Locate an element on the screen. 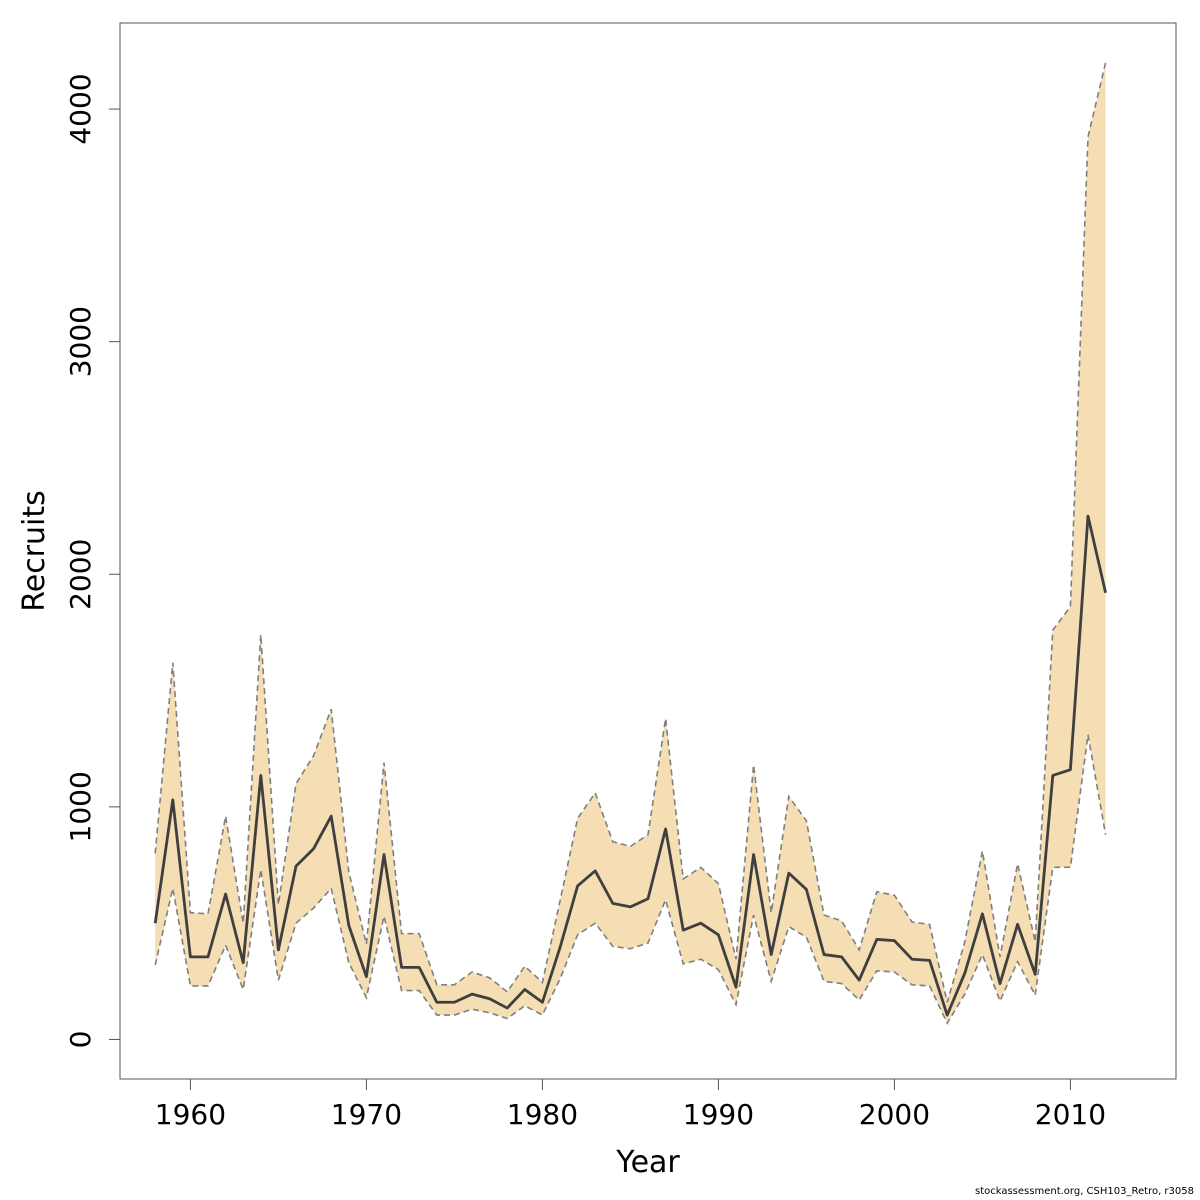 The width and height of the screenshot is (1200, 1200). x-axis: 1960 1970 1980 1990 2000 2010 is located at coordinates (630, 1104).